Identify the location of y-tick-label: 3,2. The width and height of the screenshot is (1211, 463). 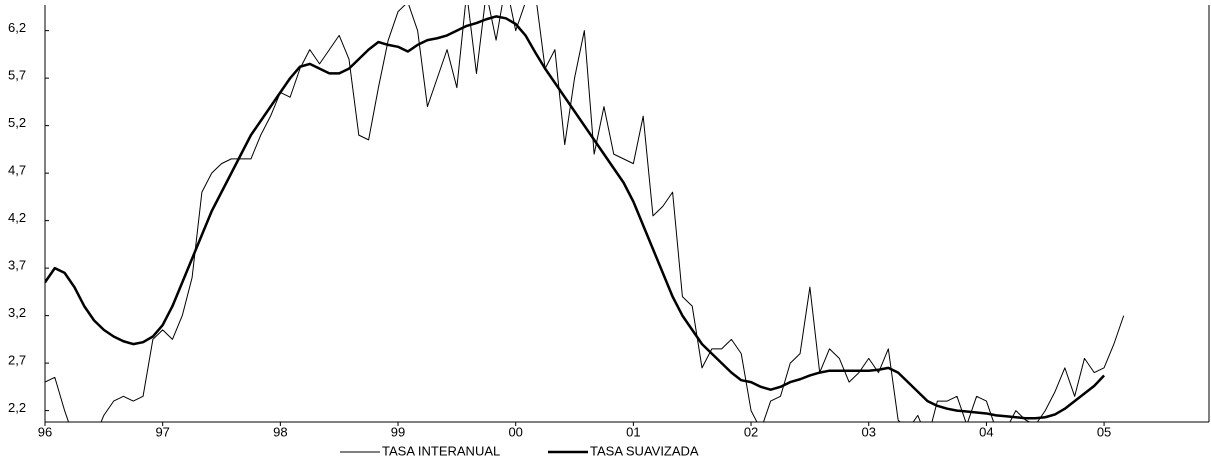
(17, 312).